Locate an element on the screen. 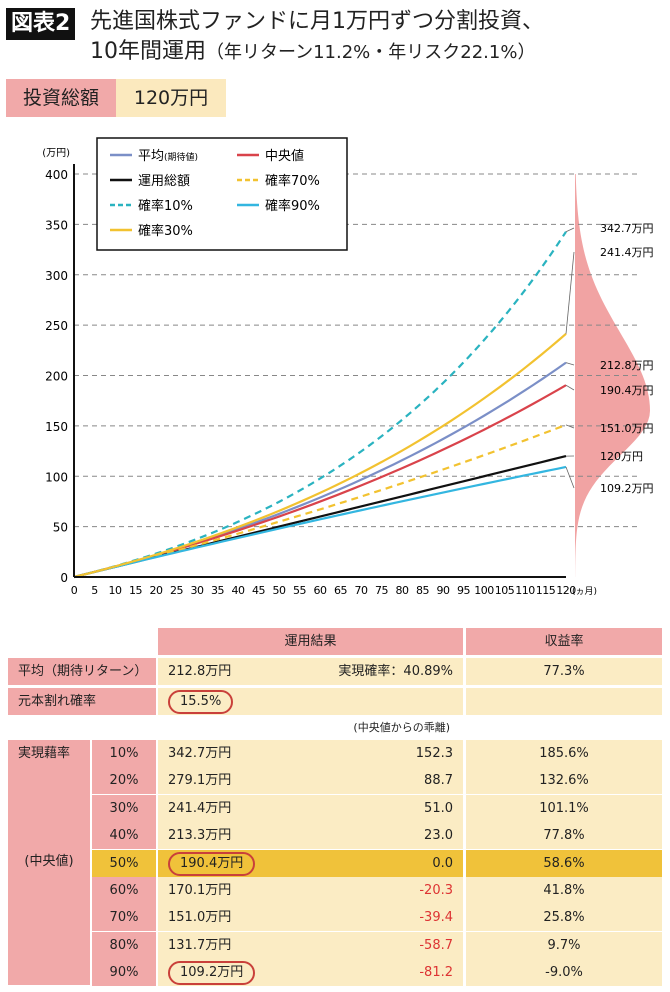  x-tick-label: 115 is located at coordinates (546, 590).